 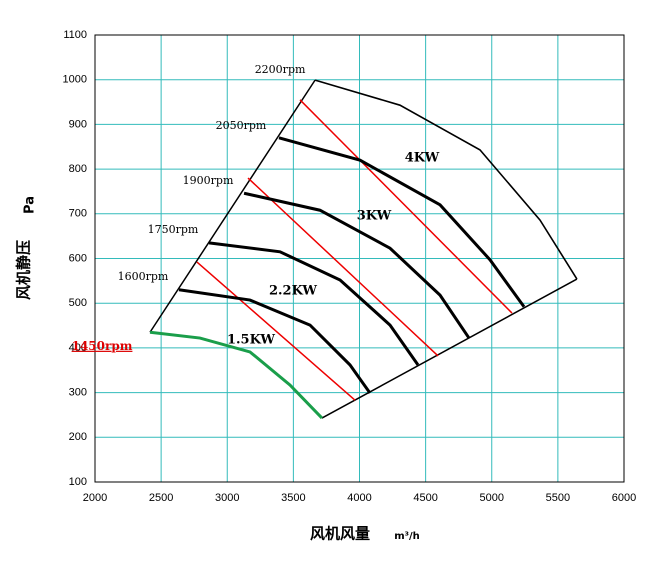 What do you see at coordinates (422, 158) in the screenshot?
I see `power-label: 4KW` at bounding box center [422, 158].